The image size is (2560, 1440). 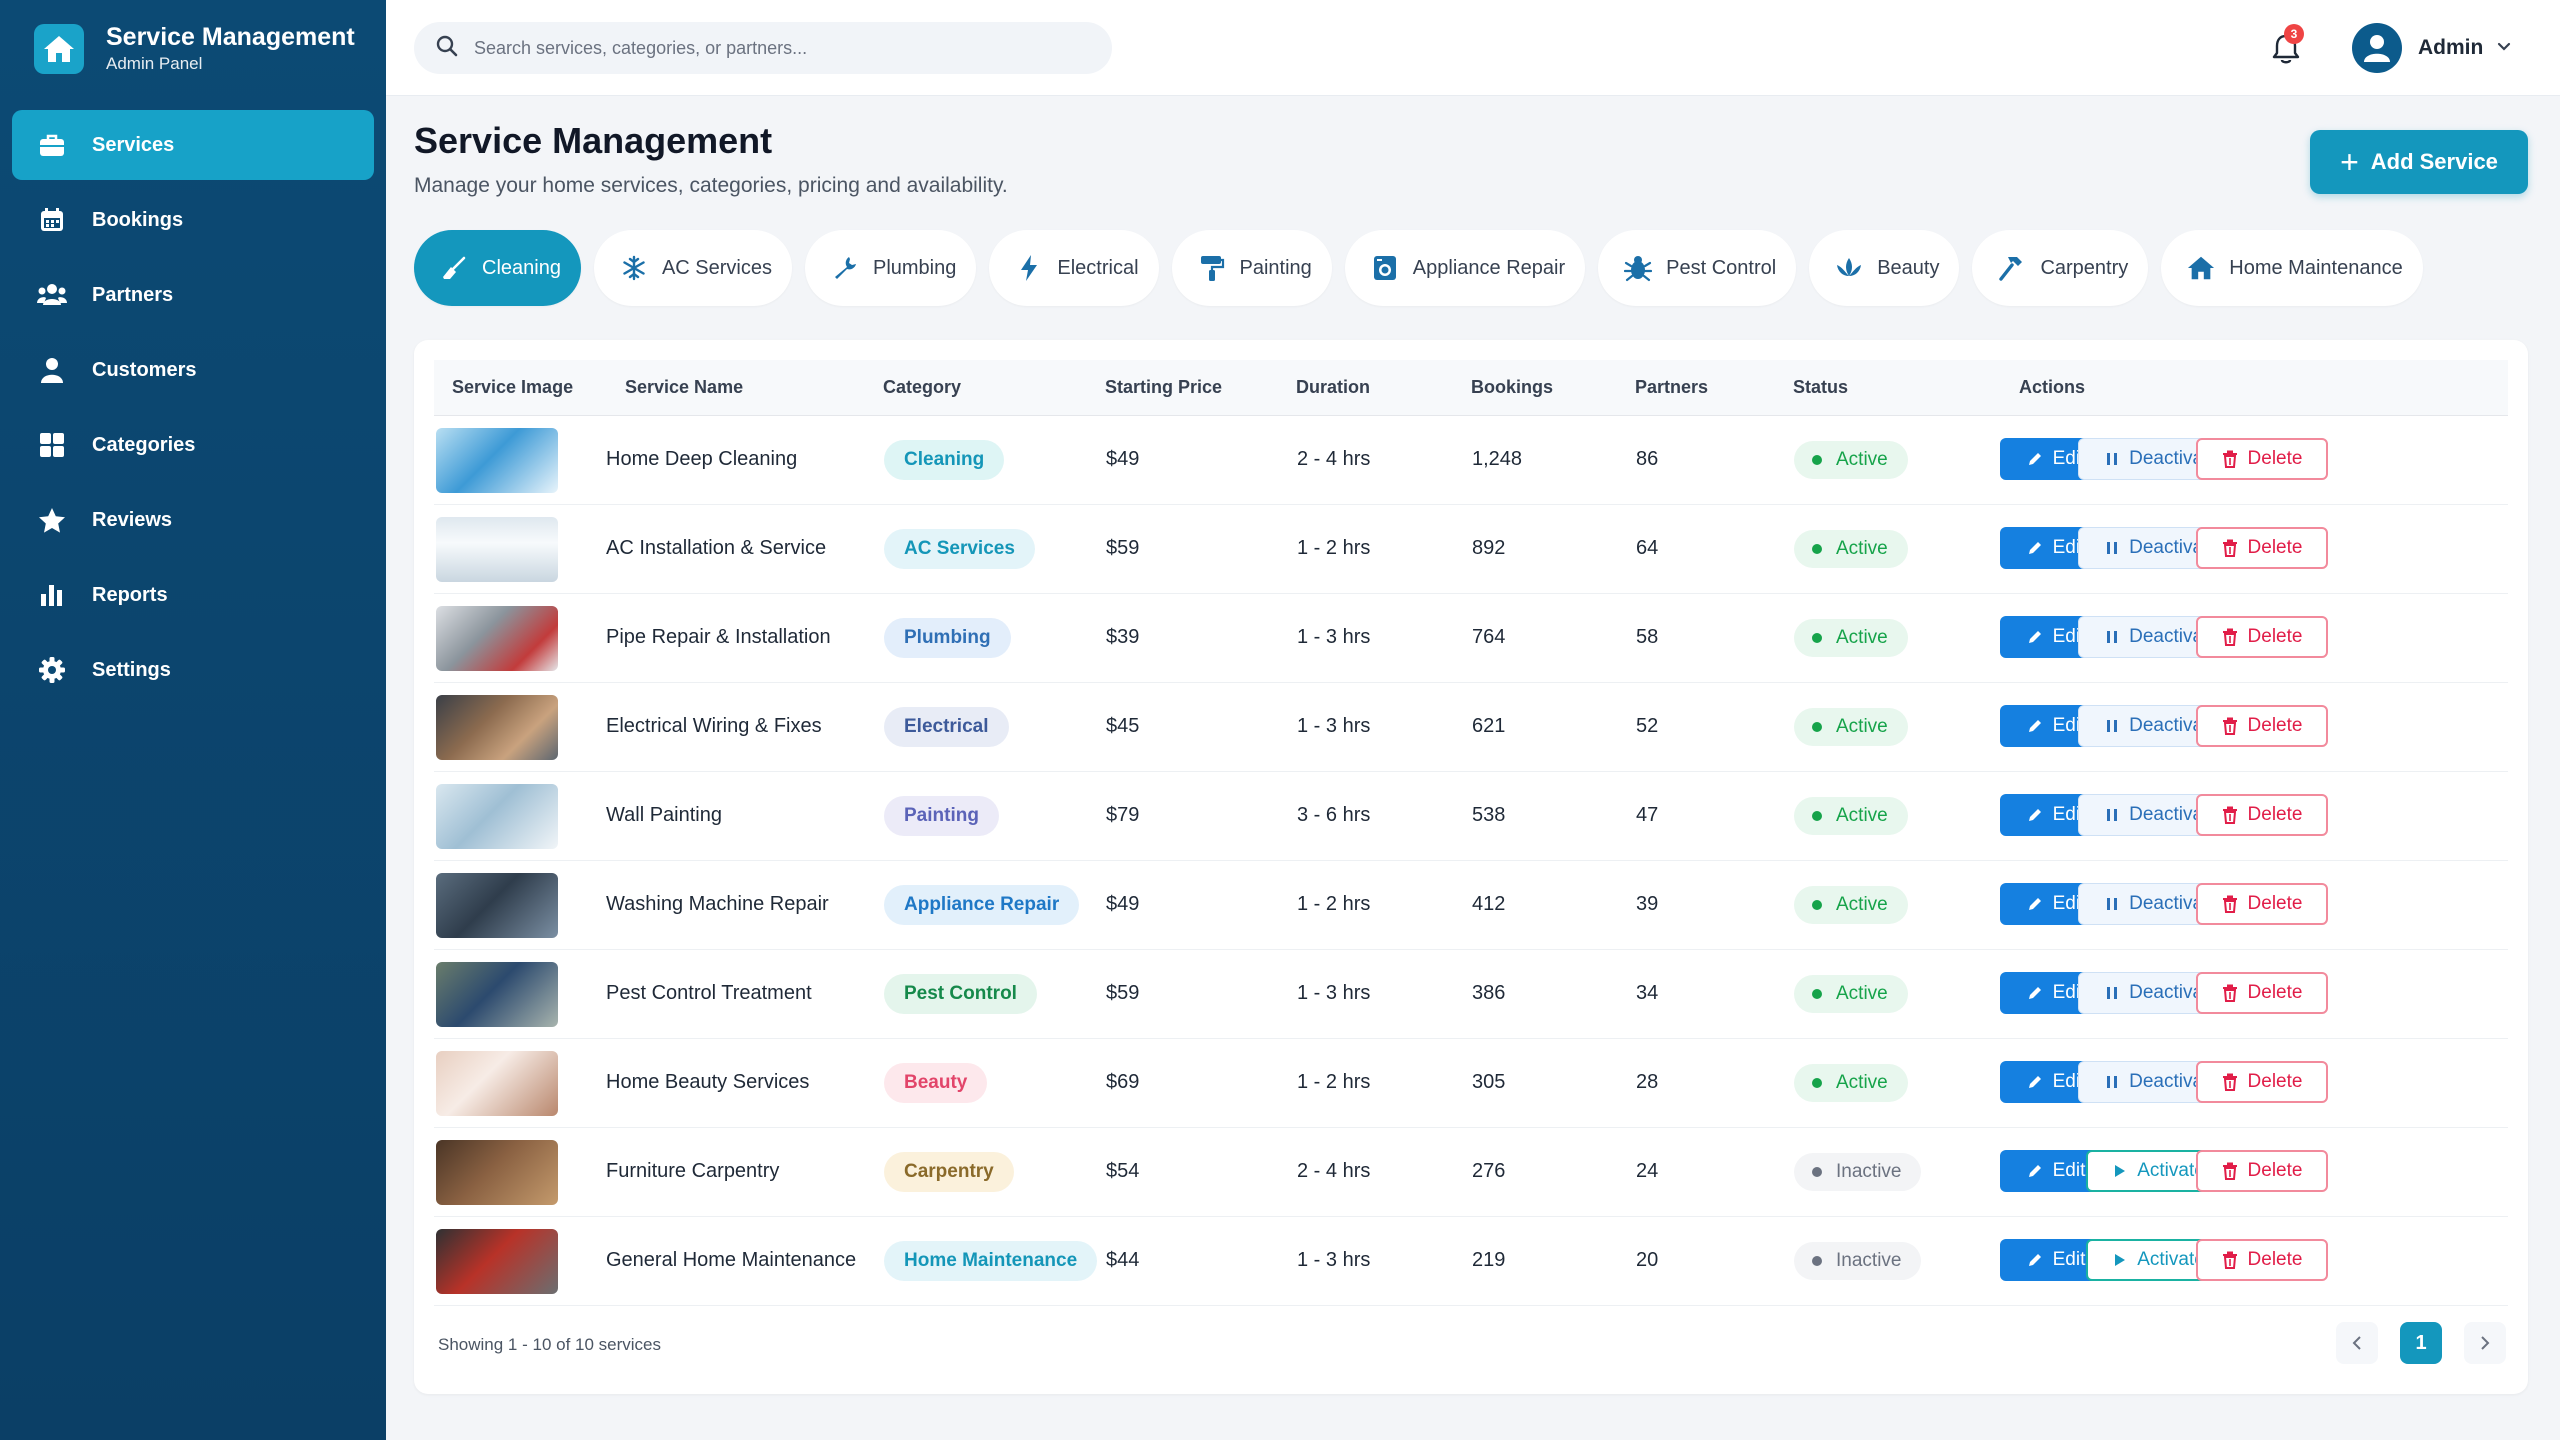 What do you see at coordinates (154, 63) in the screenshot?
I see `brand-subtitle: Admin Panel` at bounding box center [154, 63].